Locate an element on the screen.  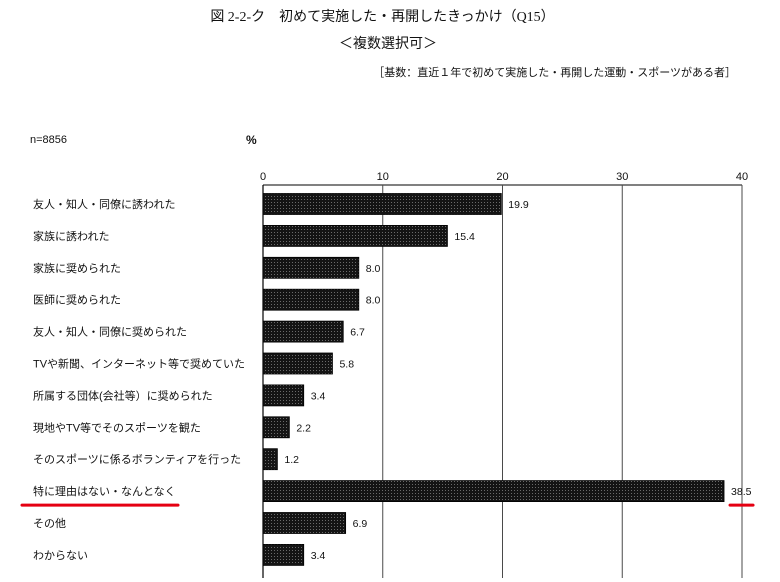
value-label-1: 19.9 is located at coordinates (518, 205).